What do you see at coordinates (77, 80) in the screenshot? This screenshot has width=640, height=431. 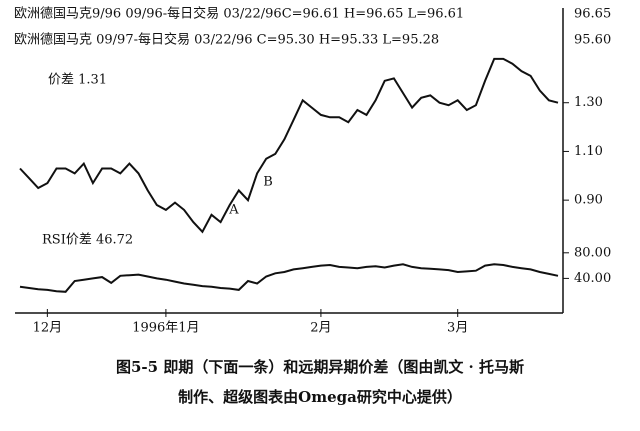 I see `annotation: 价差 1.31` at bounding box center [77, 80].